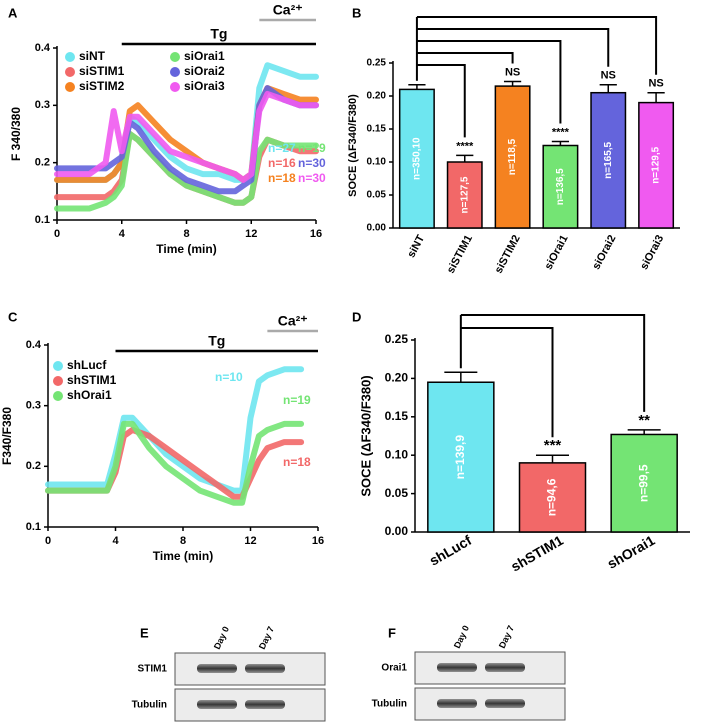  What do you see at coordinates (204, 71) in the screenshot?
I see `legend-label: siOrai2` at bounding box center [204, 71].